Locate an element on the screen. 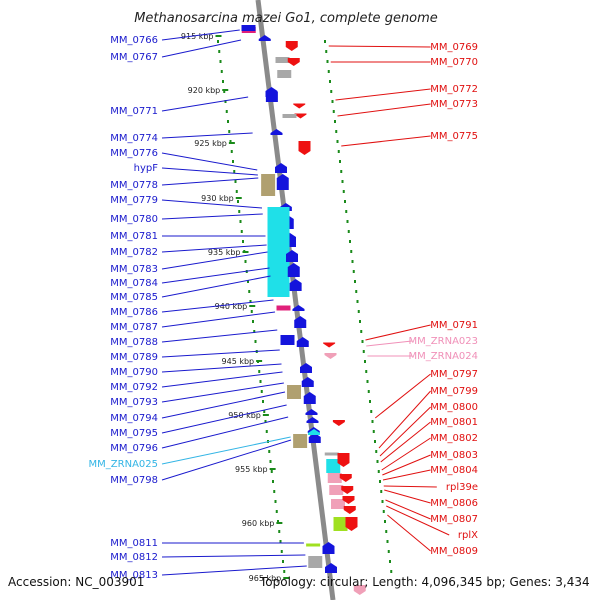 Image resolution: width=600 pixels, height=605 pixels. right-label-item: MM_ZRNA023 is located at coordinates (422, 341).